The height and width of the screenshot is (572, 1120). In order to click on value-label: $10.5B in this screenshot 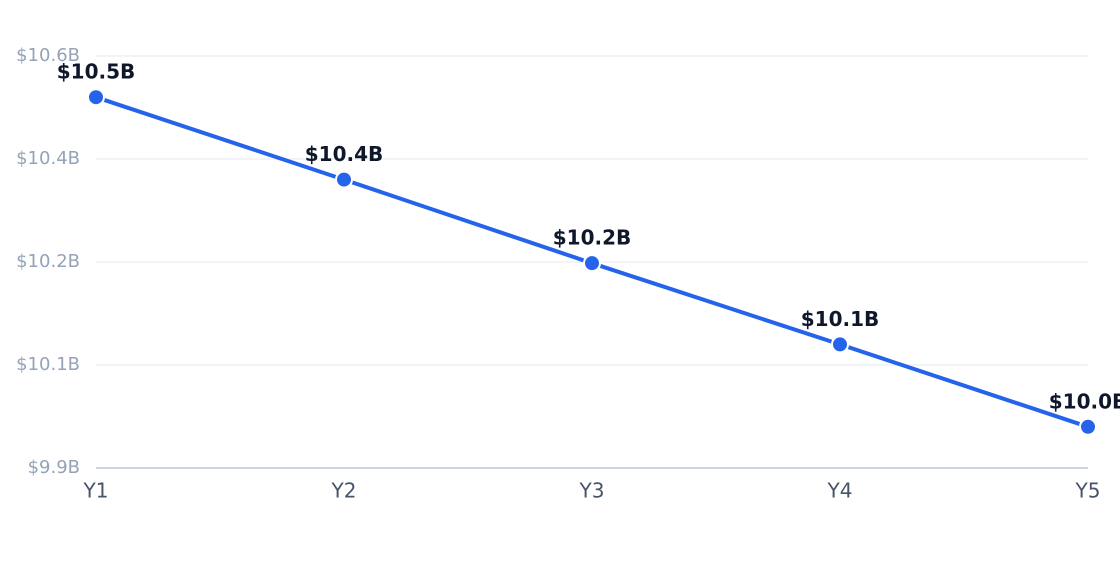, I will do `click(96, 72)`.